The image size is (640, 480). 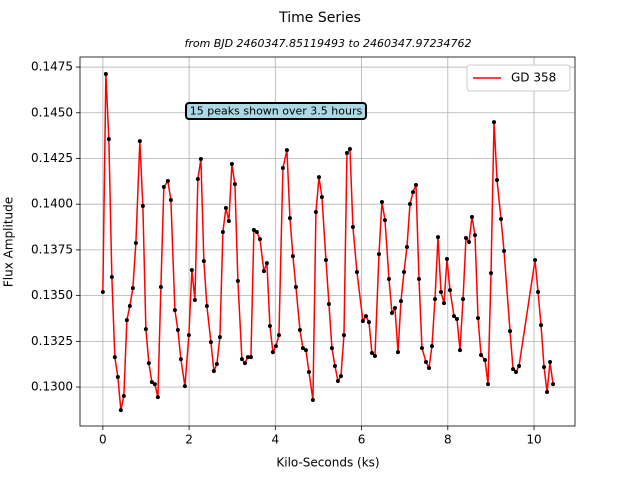 What do you see at coordinates (189, 440) in the screenshot?
I see `x-tick-label: 2` at bounding box center [189, 440].